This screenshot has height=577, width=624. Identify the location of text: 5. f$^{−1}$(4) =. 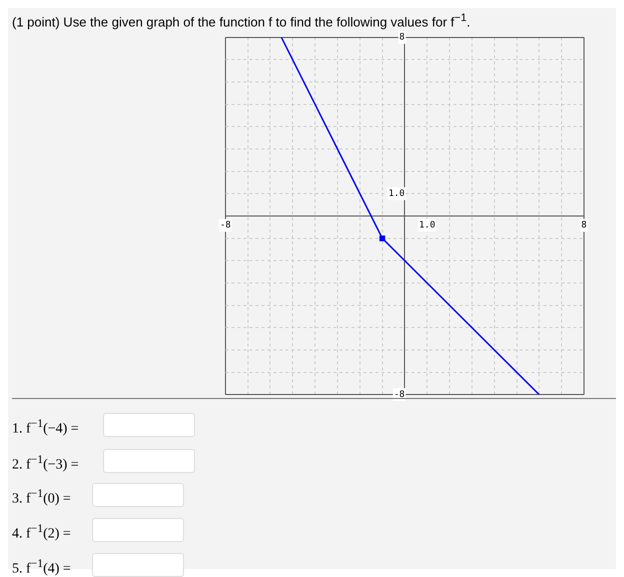
(41, 567).